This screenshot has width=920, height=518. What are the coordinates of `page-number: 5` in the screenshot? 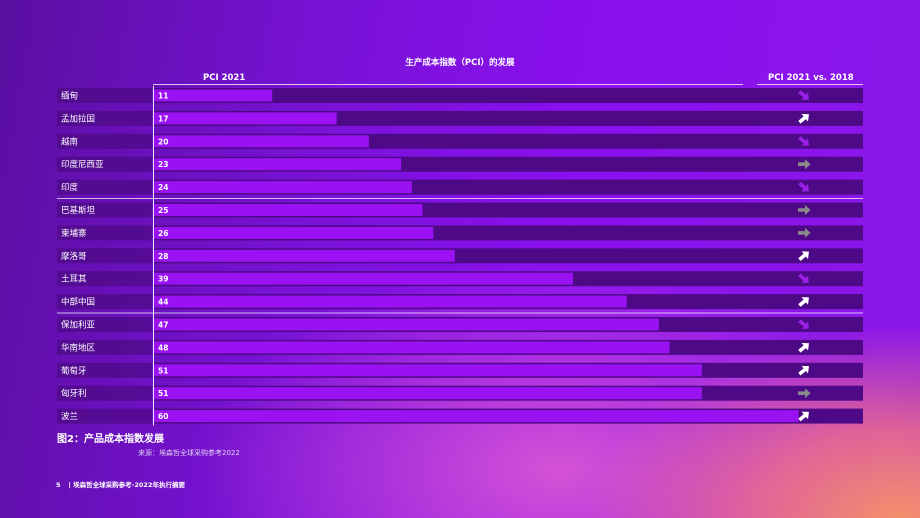 It's located at (58, 485).